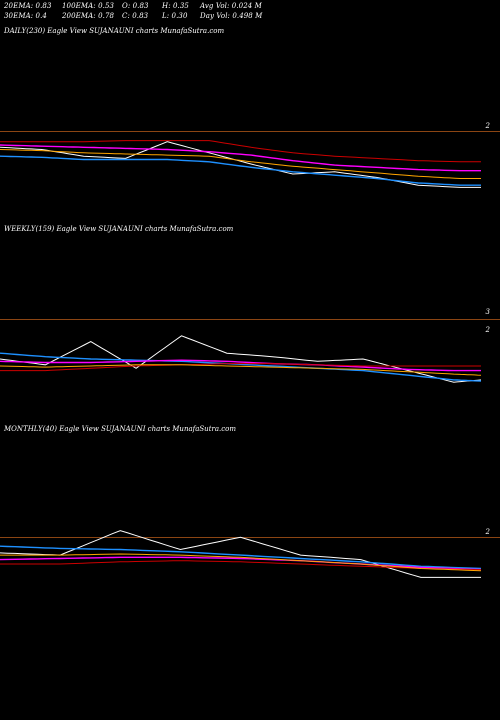  What do you see at coordinates (487, 330) in the screenshot?
I see `weekly-level-label-2: 2` at bounding box center [487, 330].